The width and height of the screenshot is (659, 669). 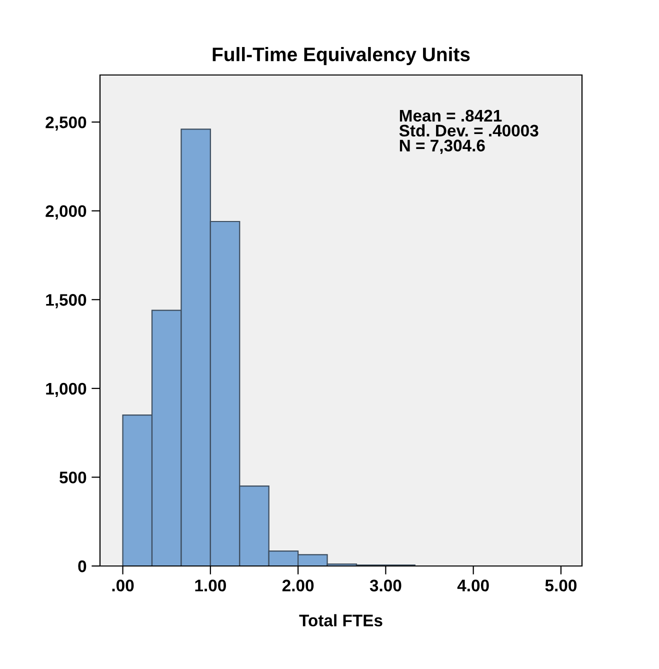 I want to click on x-axis-title: Total FTEs, so click(x=340, y=620).